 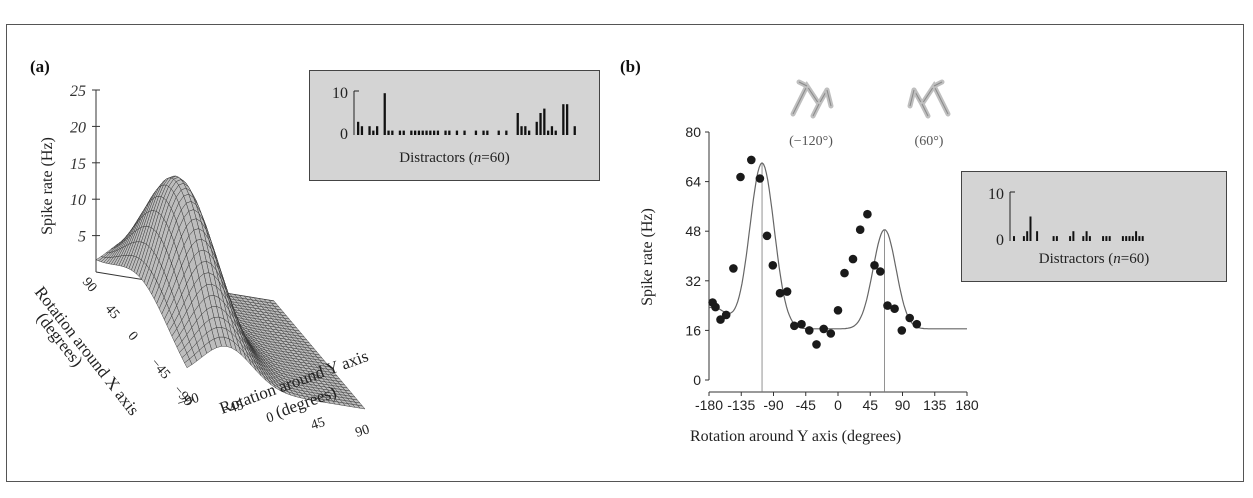 What do you see at coordinates (967, 405) in the screenshot?
I see `x-tick-label: 180` at bounding box center [967, 405].